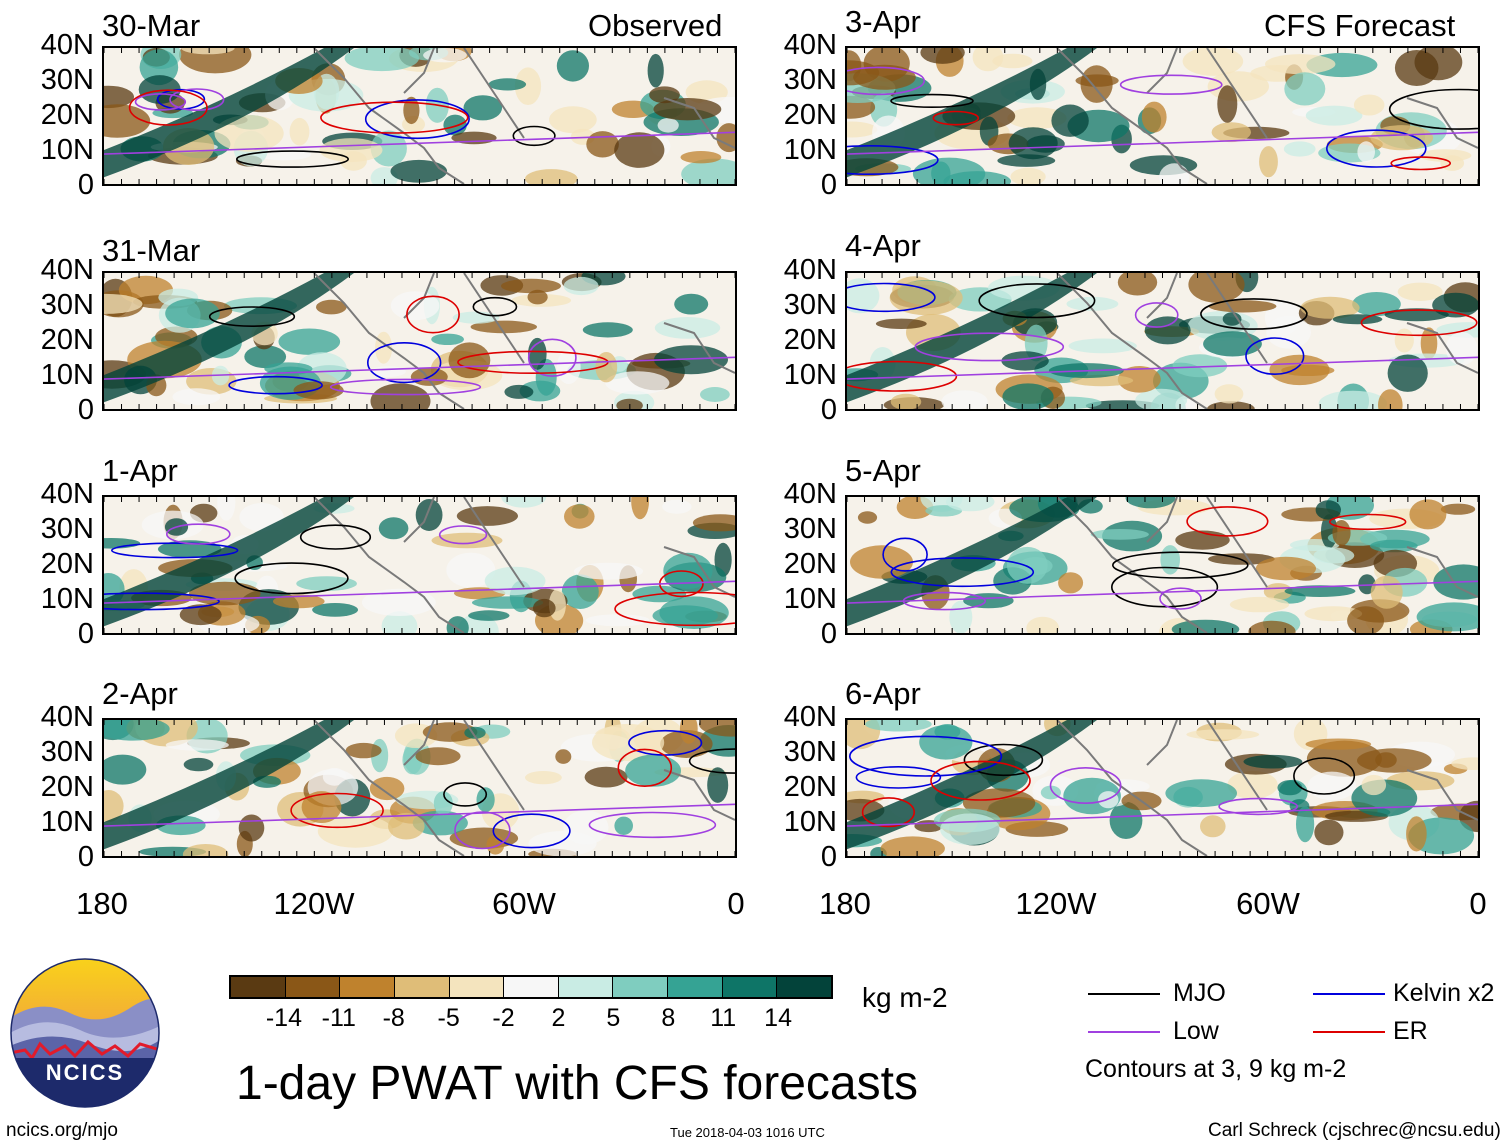  Describe the element at coordinates (1349, 1032) in the screenshot. I see `legend-swatch-er` at that location.